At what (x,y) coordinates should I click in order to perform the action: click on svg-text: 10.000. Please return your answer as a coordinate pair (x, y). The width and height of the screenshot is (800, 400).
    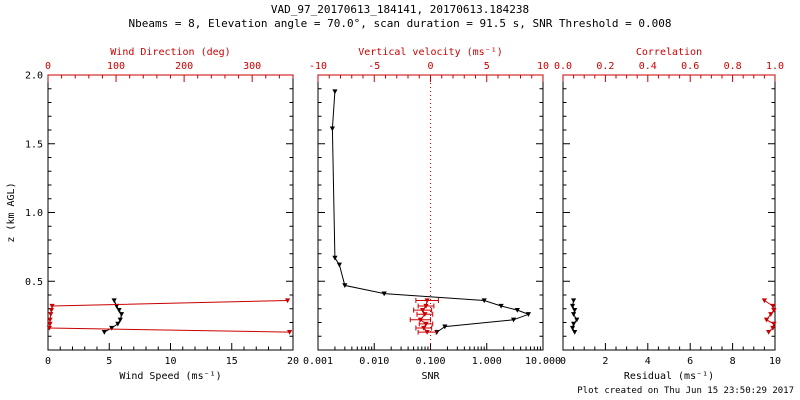
    Looking at the image, I should click on (543, 361).